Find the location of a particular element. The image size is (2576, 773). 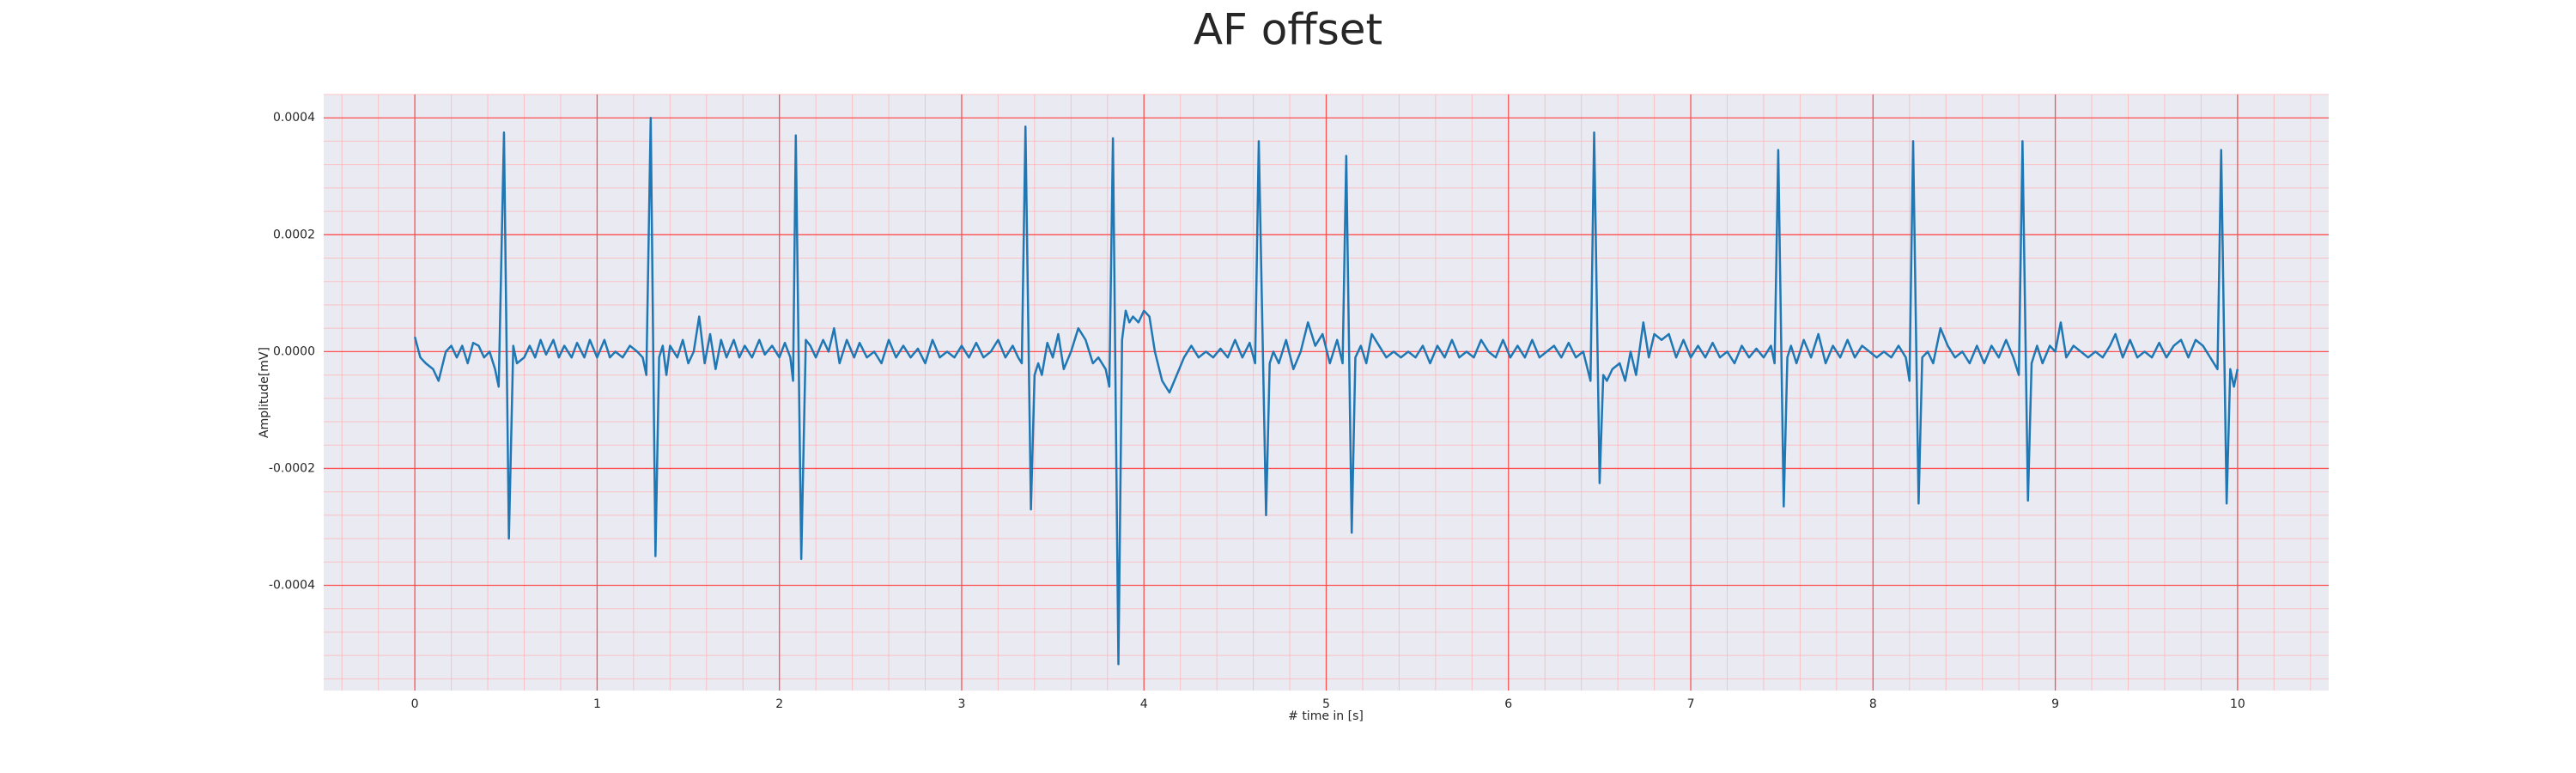

x-tick-label: 1 is located at coordinates (597, 704).